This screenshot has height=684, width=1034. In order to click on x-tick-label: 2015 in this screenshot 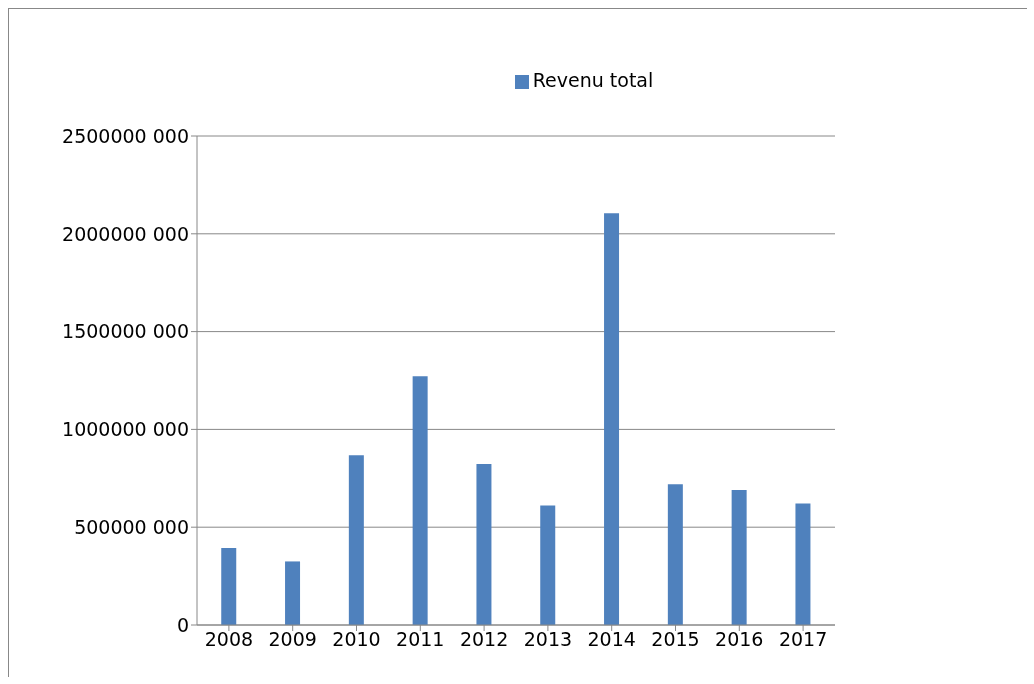, I will do `click(675, 639)`.